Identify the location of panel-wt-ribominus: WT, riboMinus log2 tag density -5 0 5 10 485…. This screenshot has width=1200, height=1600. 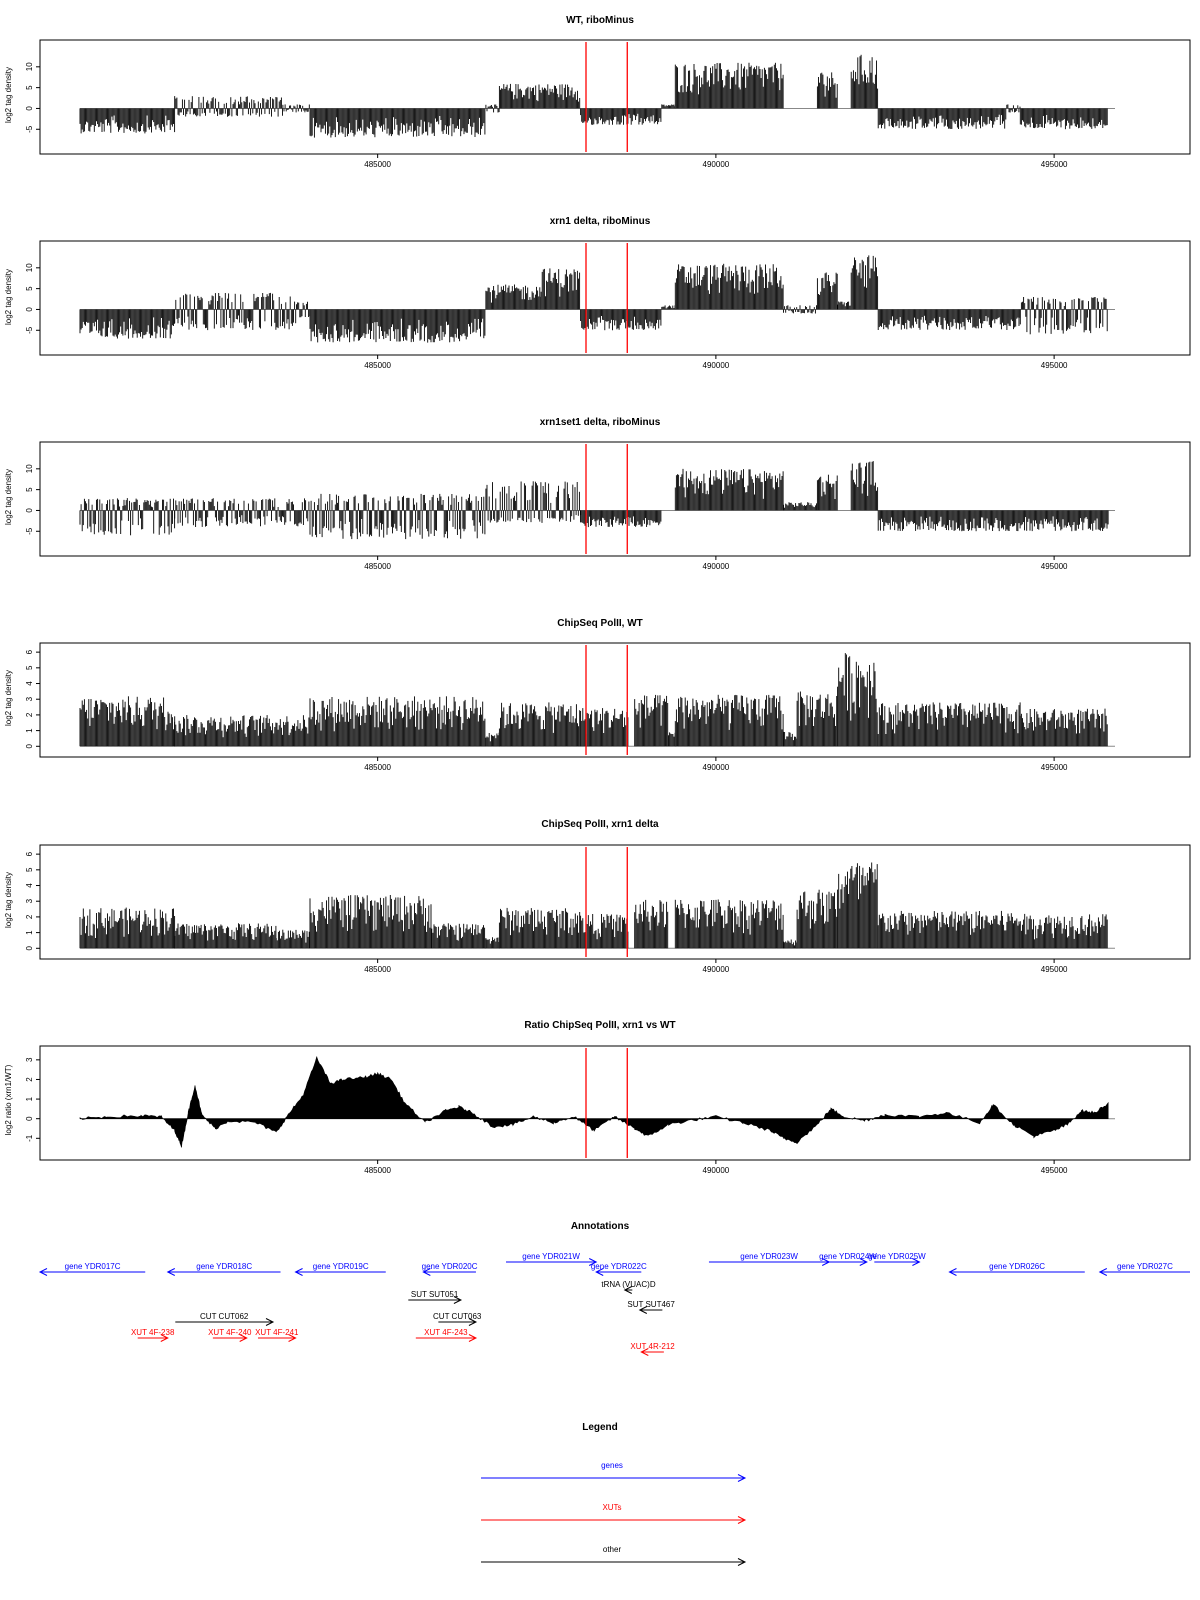
(597, 92).